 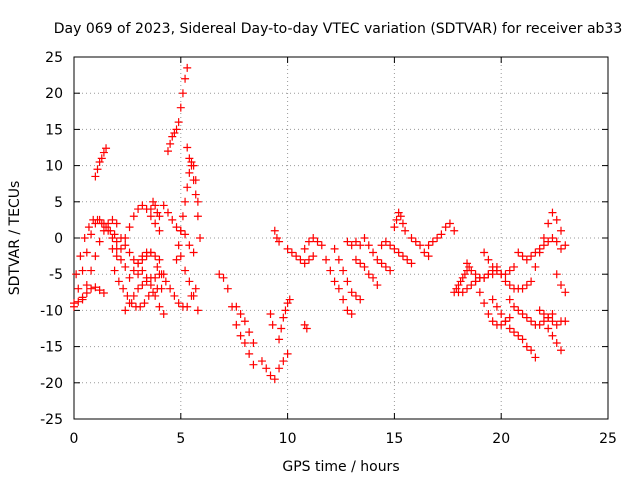 I want to click on series-s23, so click(x=277, y=236).